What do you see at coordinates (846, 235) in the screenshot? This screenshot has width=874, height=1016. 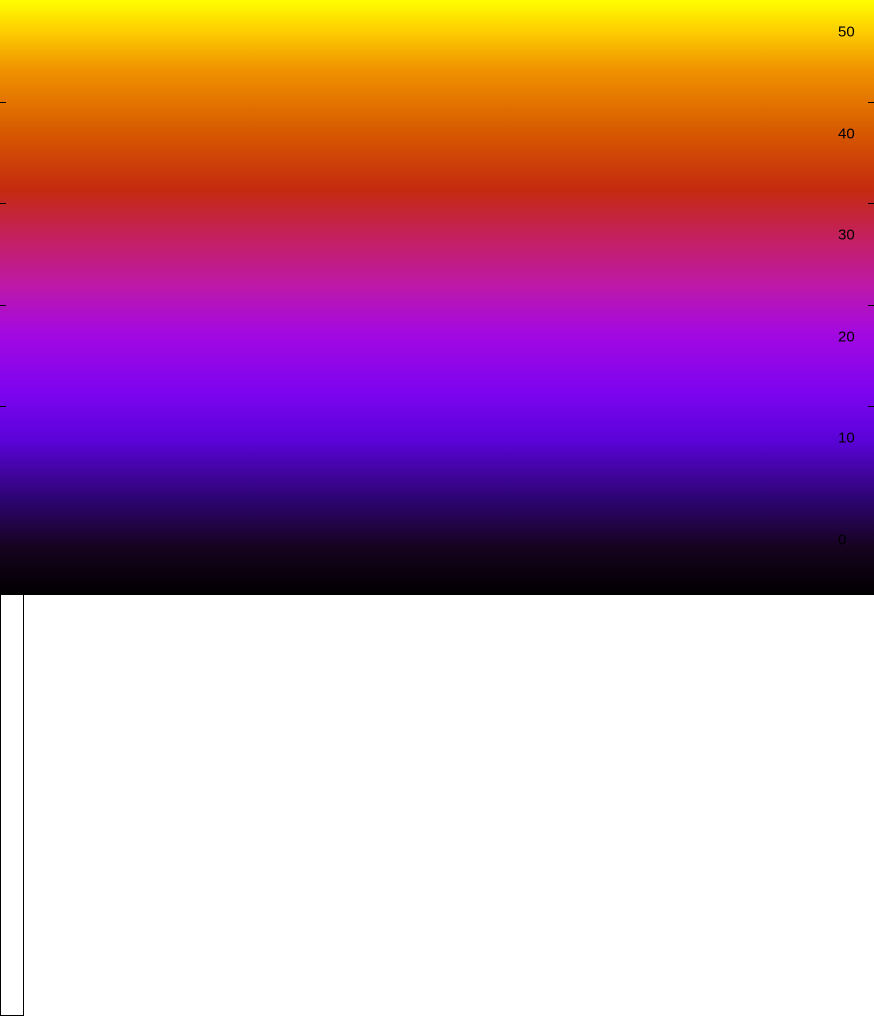 I see `colorbar-tick-label: 30` at bounding box center [846, 235].